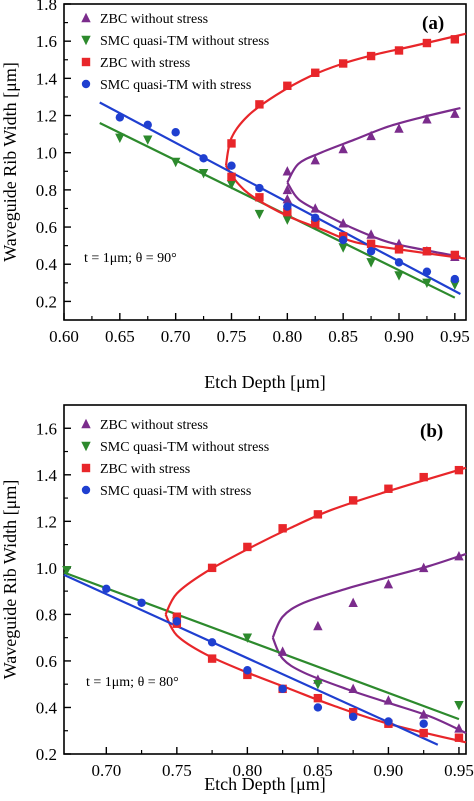 The image size is (474, 801). I want to click on y-tick-label: 1.2, so click(46, 116).